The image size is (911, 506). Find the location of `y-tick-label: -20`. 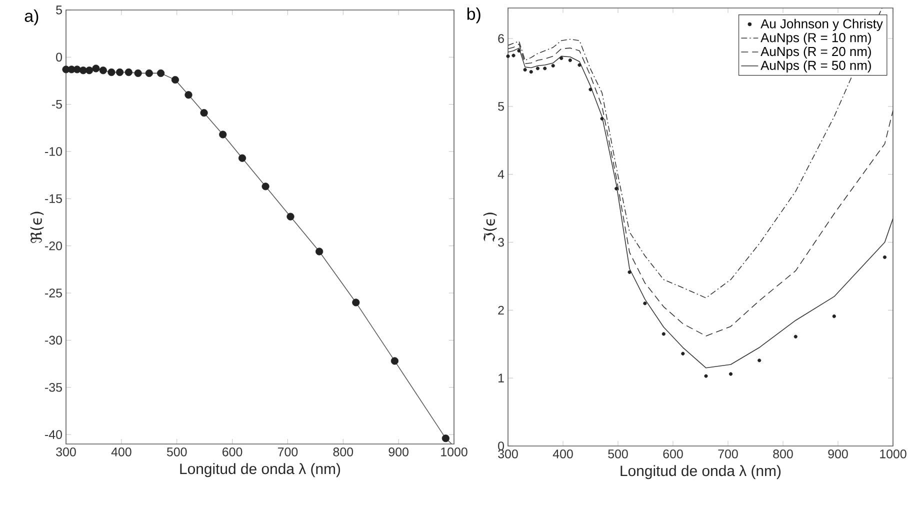

y-tick-label: -20 is located at coordinates (53, 245).